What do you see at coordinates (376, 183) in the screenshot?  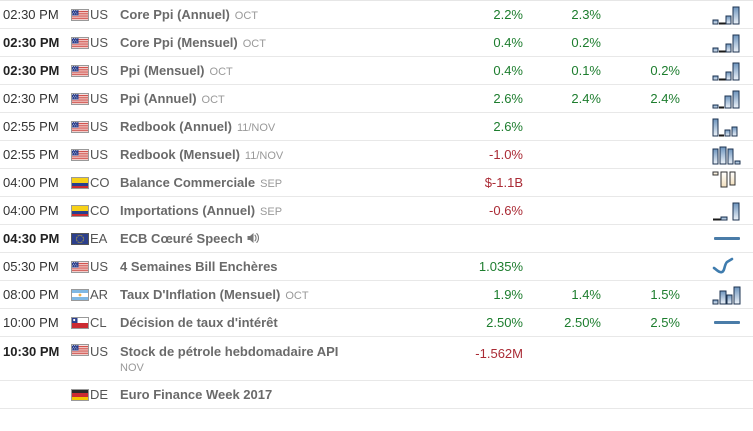 I see `table-row: 04:00 PM CO Balance Commerciale SEP $-1.1B` at bounding box center [376, 183].